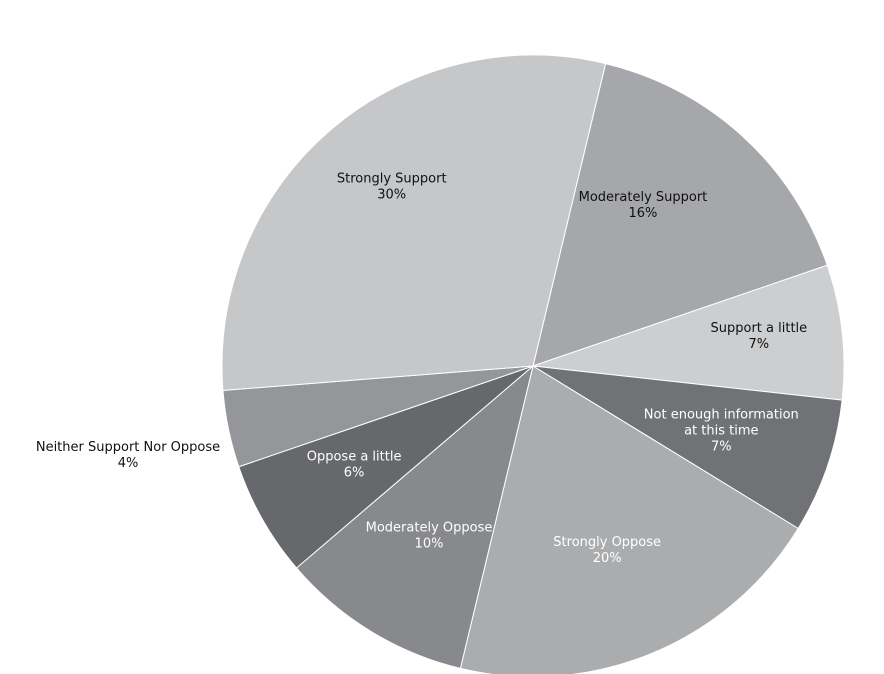  What do you see at coordinates (128, 447) in the screenshot?
I see `slice-category-label: Neither Support Nor Oppose` at bounding box center [128, 447].